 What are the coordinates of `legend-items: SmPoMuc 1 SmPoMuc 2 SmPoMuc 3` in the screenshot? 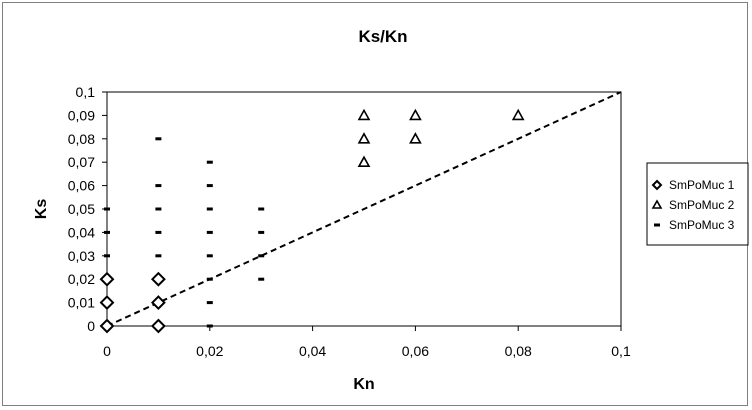 It's located at (693, 205).